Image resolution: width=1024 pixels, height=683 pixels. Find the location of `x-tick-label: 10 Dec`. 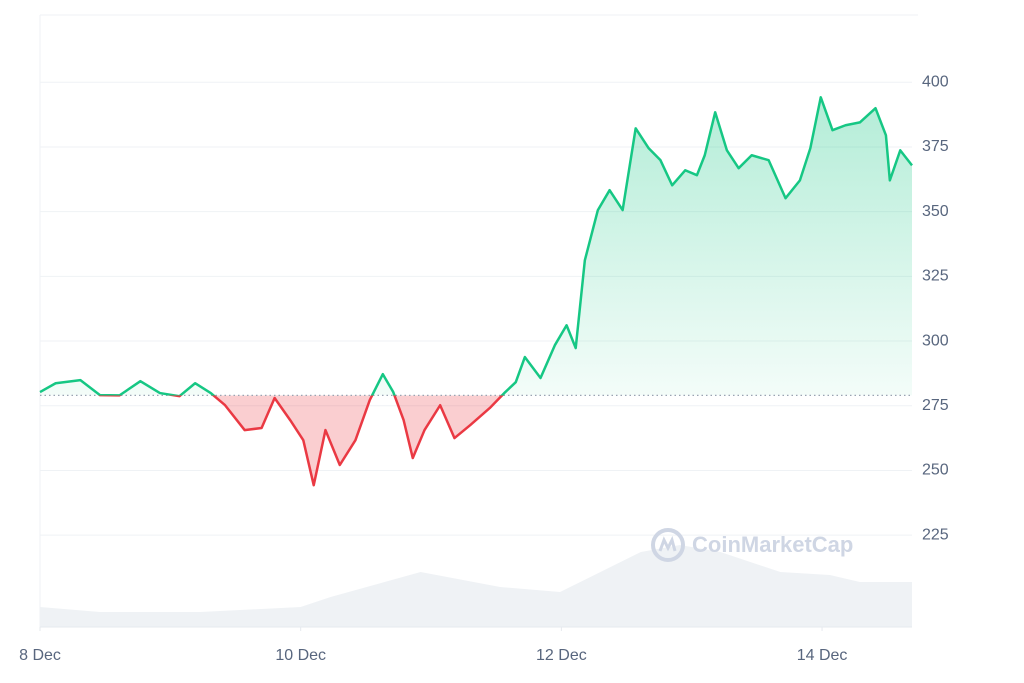

x-tick-label: 10 Dec is located at coordinates (300, 655).